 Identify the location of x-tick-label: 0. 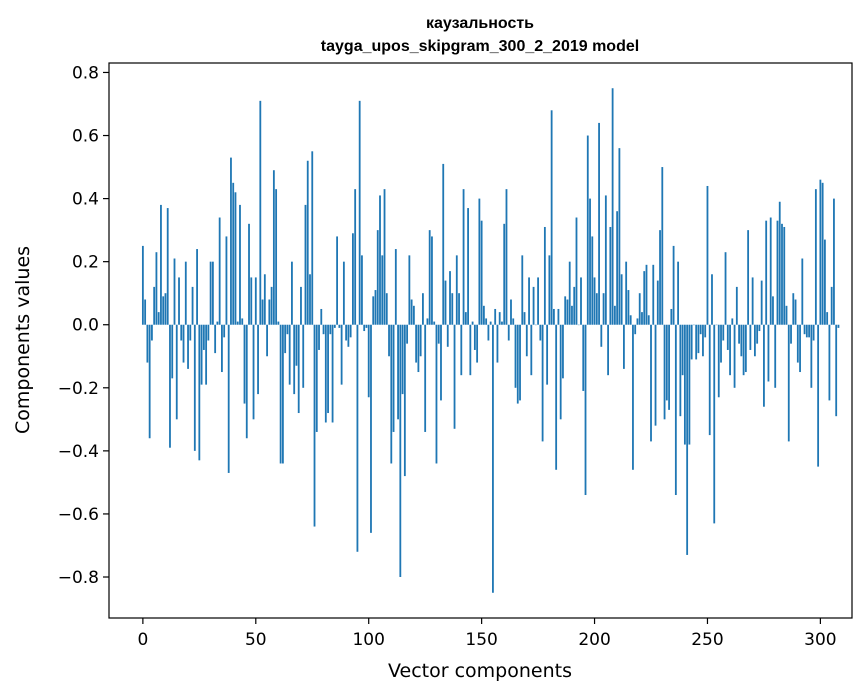
(142, 640).